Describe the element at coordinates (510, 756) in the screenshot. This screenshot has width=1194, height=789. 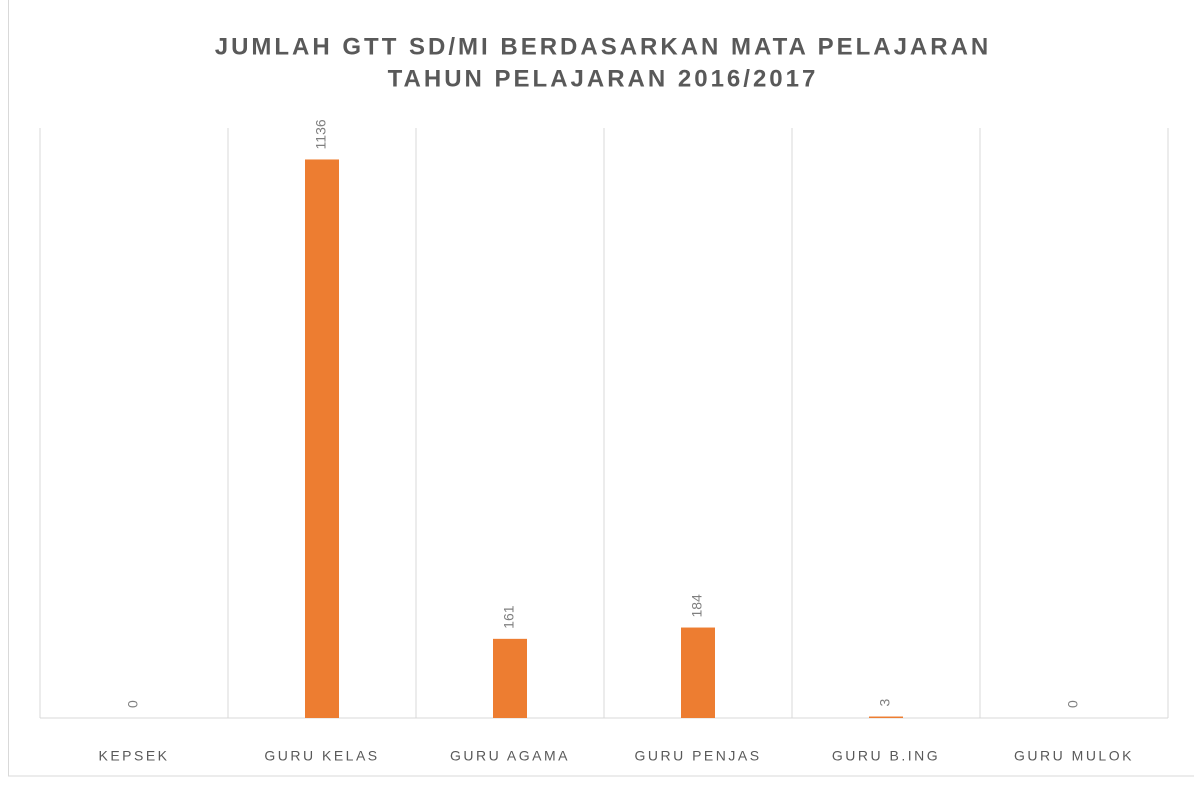
I see `x-tick-label: GURU AGAMA` at that location.